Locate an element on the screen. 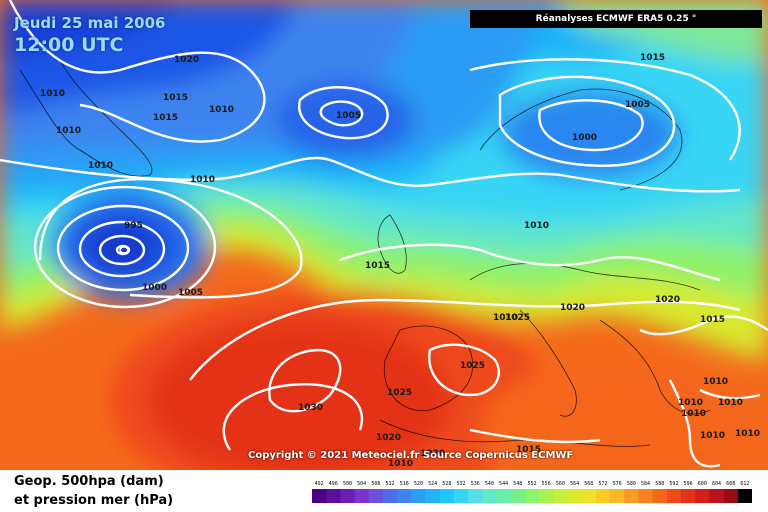  scale-tick-label: 604 is located at coordinates (716, 484).